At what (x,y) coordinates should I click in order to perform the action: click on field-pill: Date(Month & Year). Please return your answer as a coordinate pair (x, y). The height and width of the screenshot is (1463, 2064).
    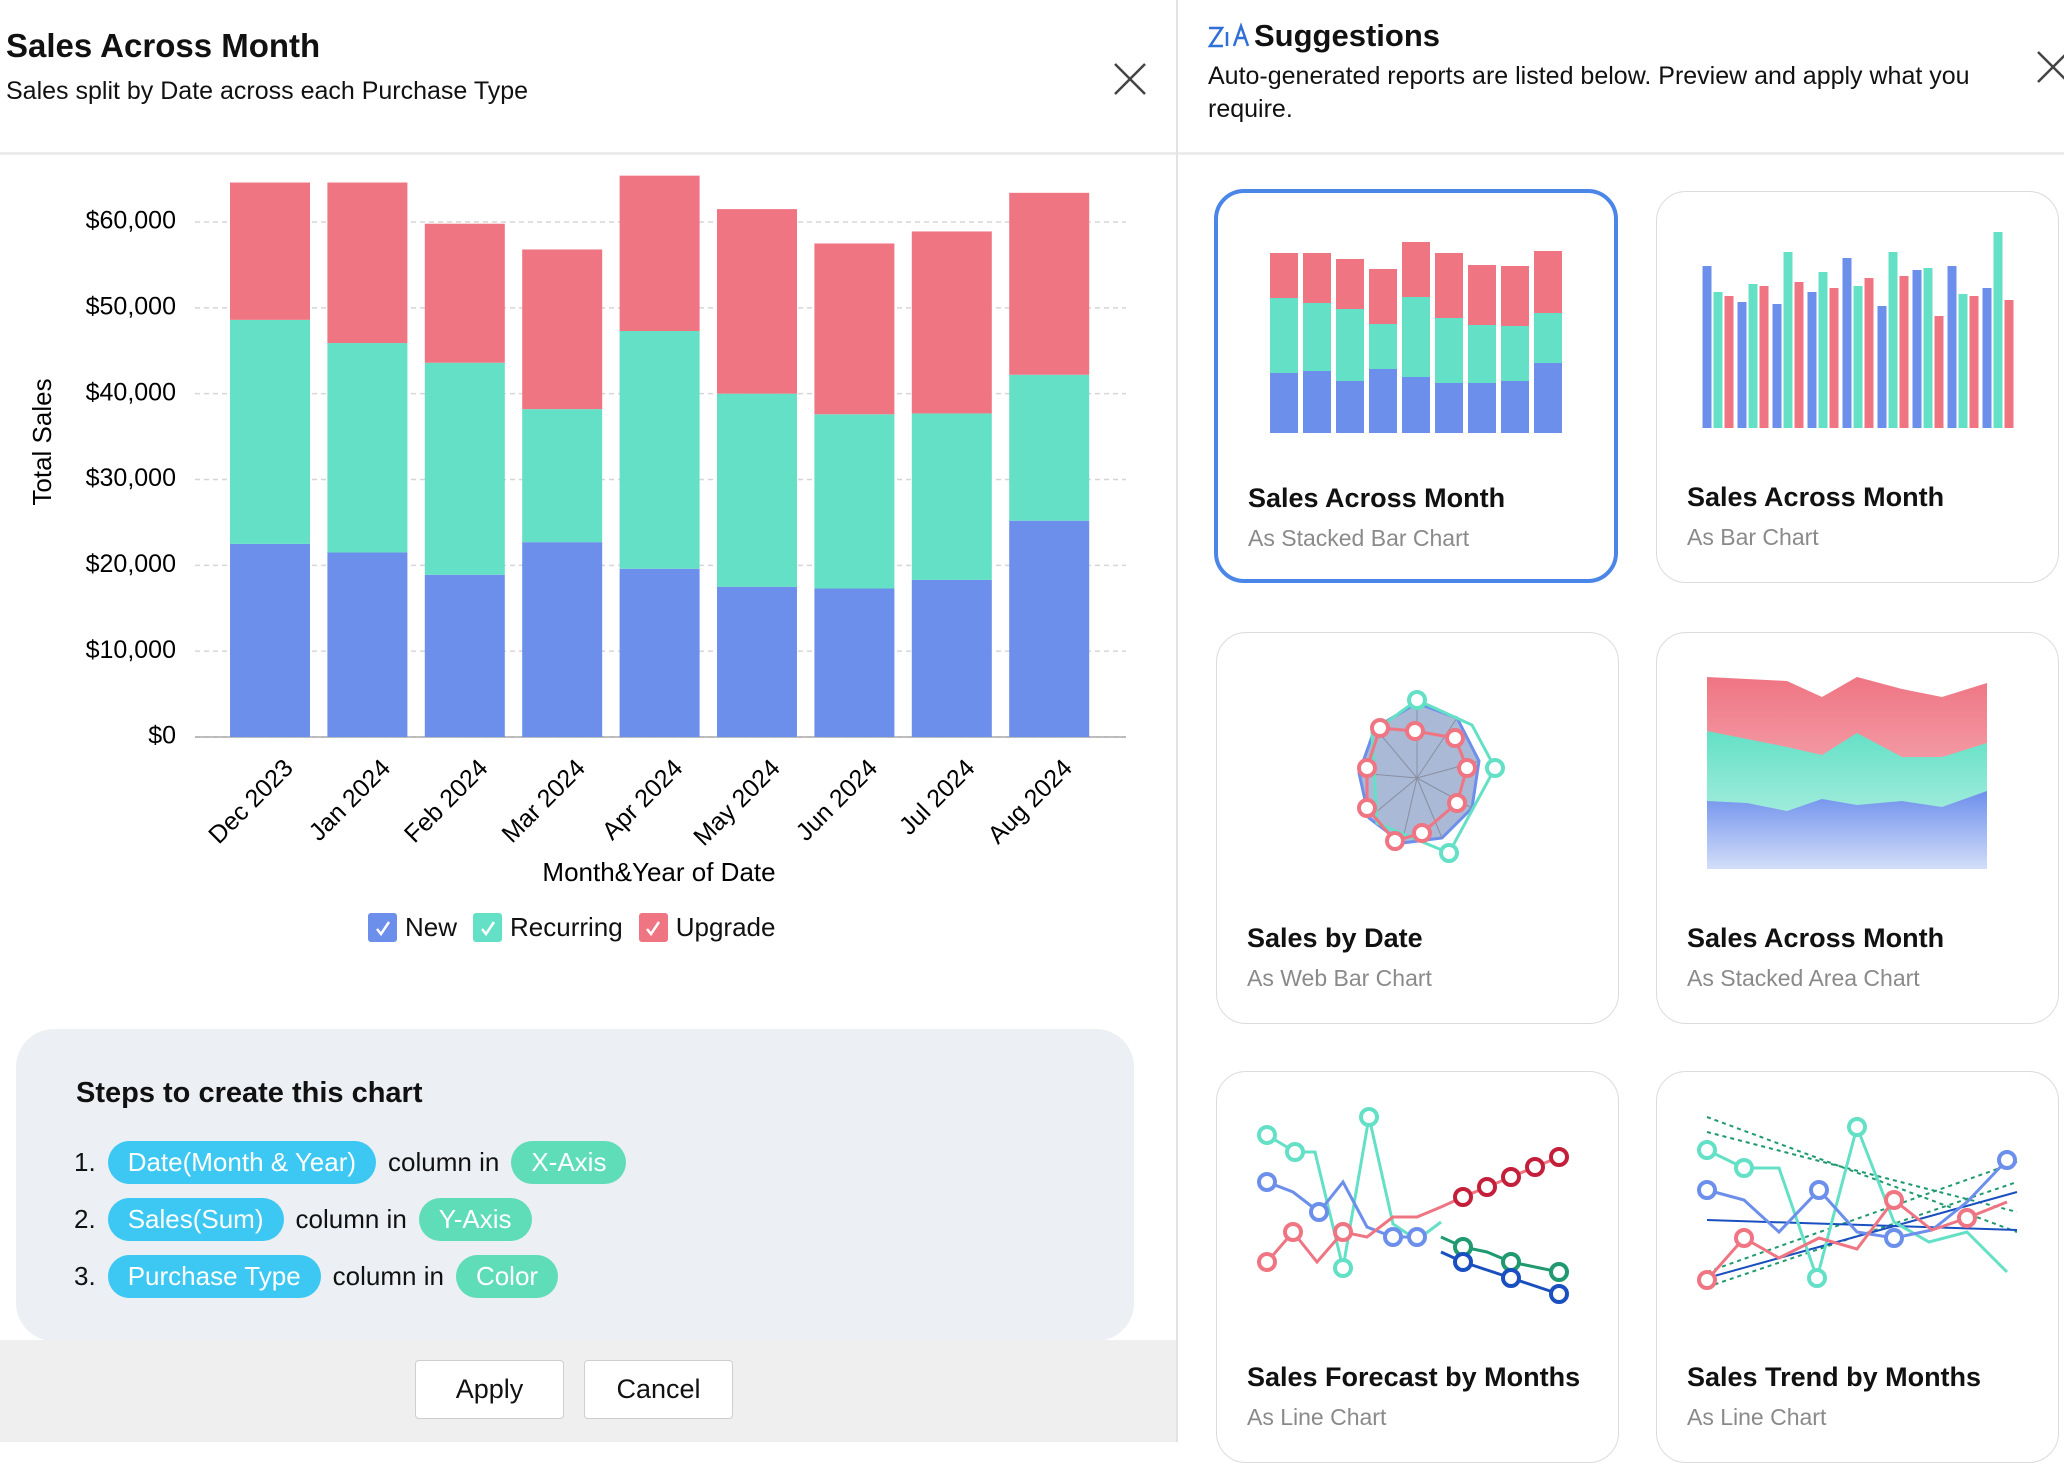
    Looking at the image, I should click on (242, 1162).